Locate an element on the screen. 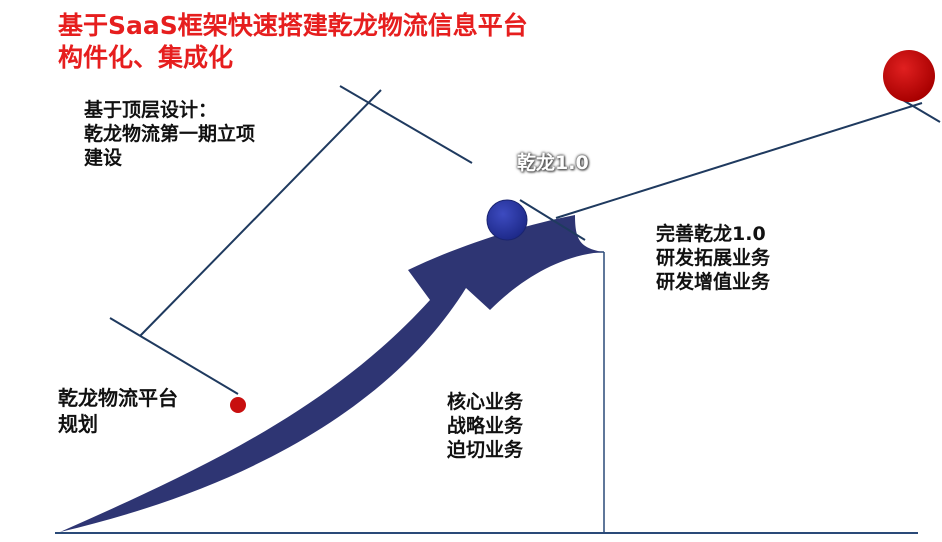 This screenshot has height=542, width=942. platform-plan-line-1: 乾龙物流平台 is located at coordinates (118, 398).